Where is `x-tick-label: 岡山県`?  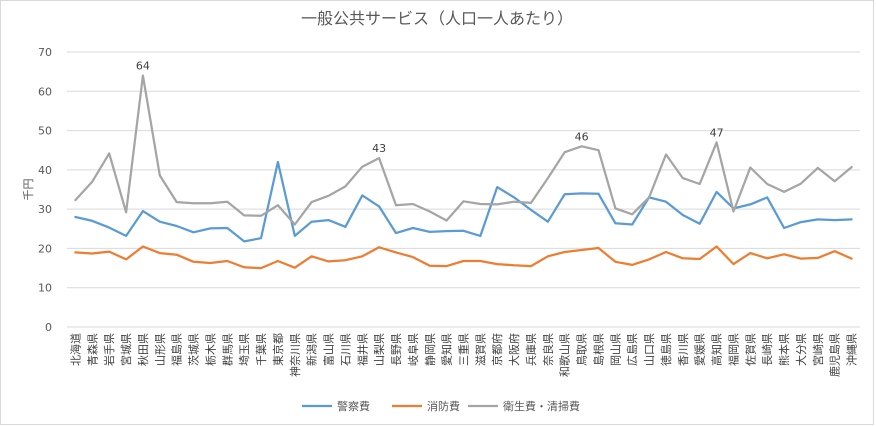
x-tick-label: 岡山県 is located at coordinates (615, 349).